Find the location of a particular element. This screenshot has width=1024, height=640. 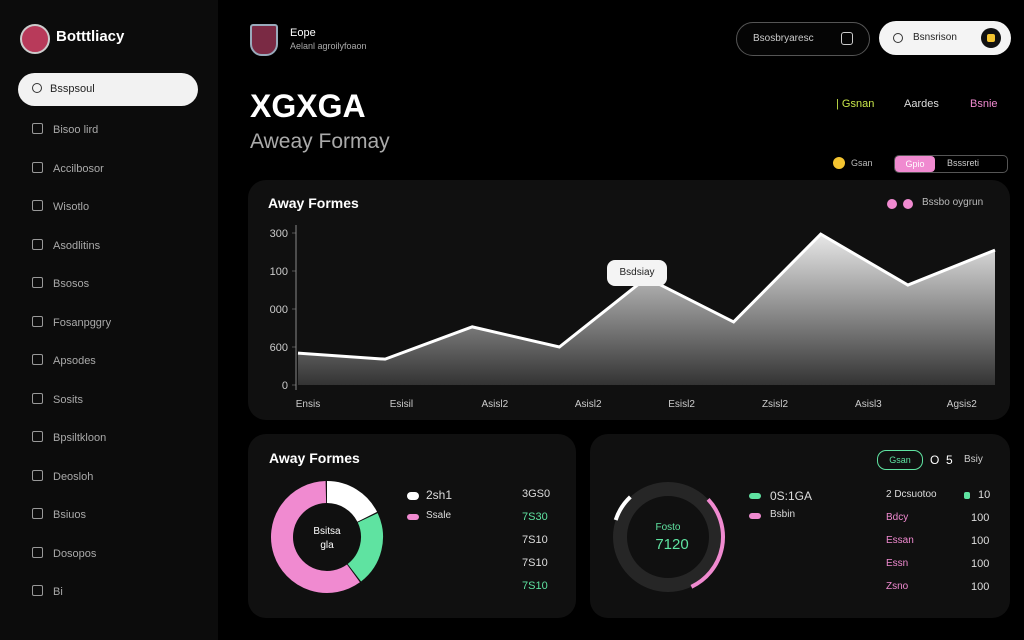

search-box: Bsspsoul is located at coordinates (108, 89).